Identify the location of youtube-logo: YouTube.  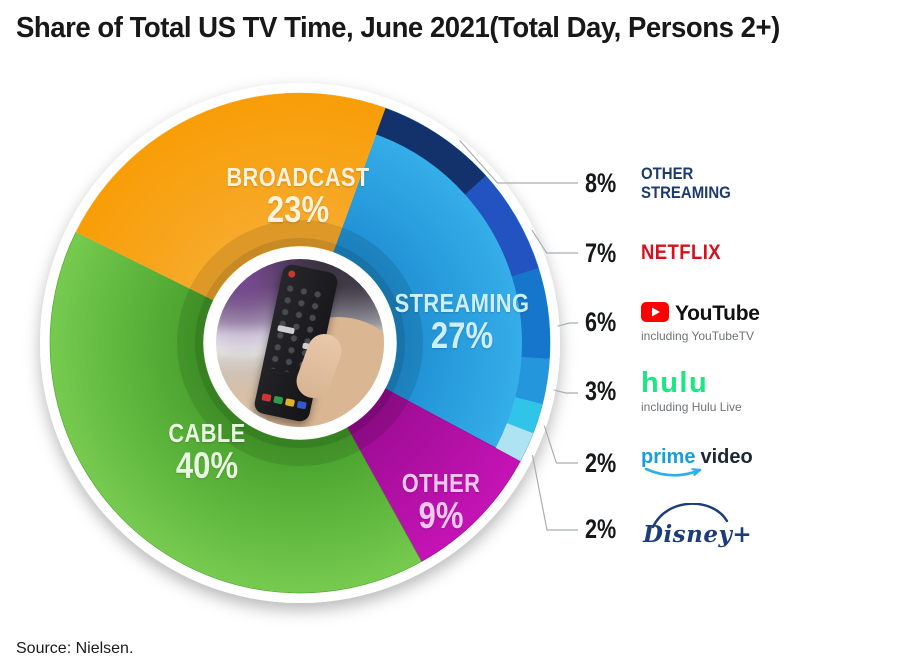
(717, 313).